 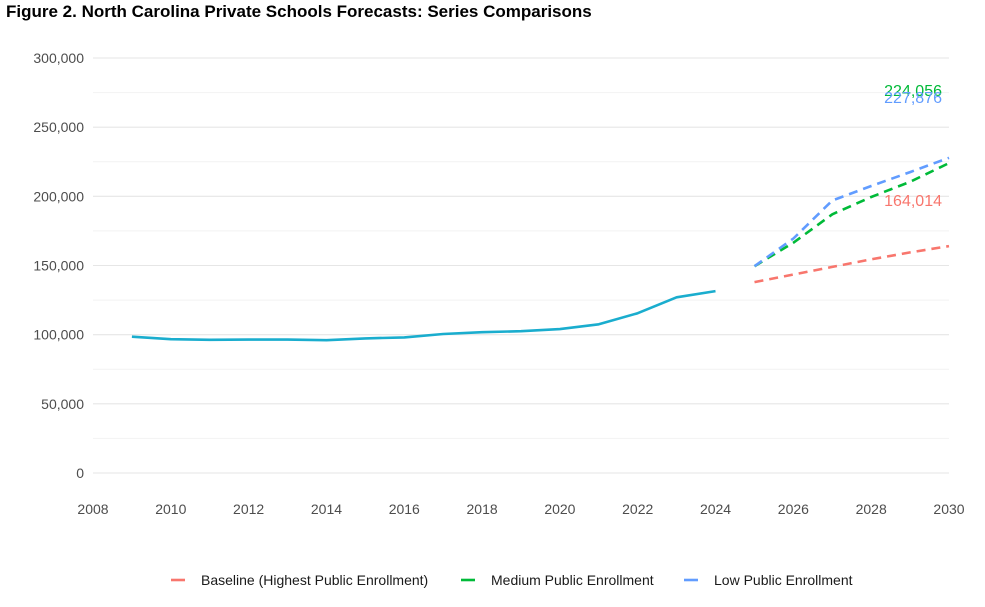 I want to click on x-tick-label: 2008, so click(x=92, y=509).